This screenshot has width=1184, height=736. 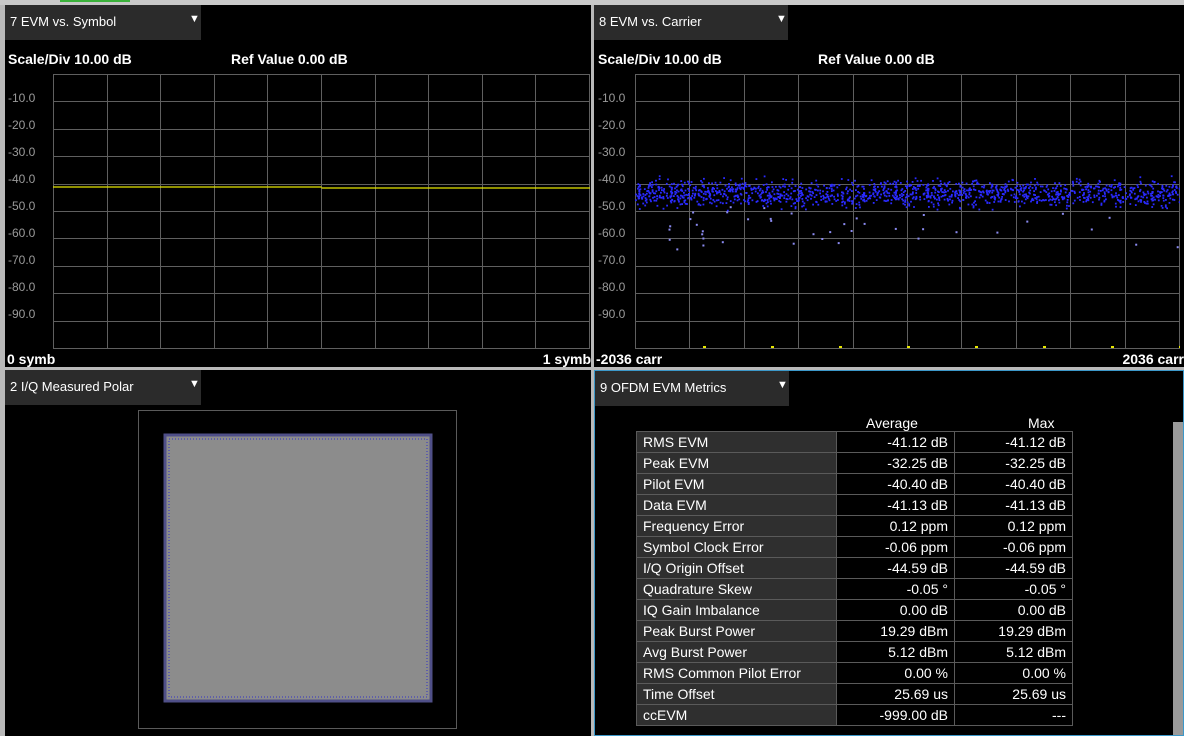 What do you see at coordinates (736, 694) in the screenshot?
I see `metric-label: Time Offset` at bounding box center [736, 694].